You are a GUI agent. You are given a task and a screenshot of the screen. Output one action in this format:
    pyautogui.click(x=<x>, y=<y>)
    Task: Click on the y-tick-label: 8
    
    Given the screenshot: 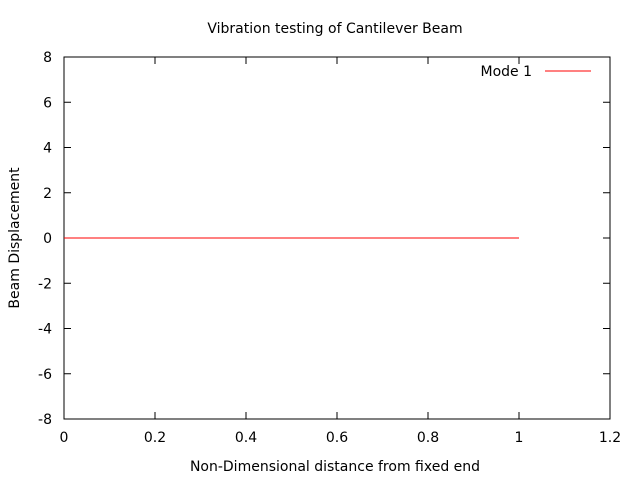 What is the action you would take?
    pyautogui.click(x=47, y=58)
    